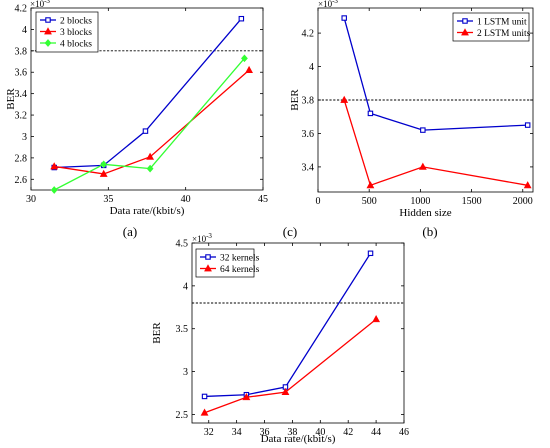 Image resolution: width=550 pixels, height=448 pixels. I want to click on x-axis-label: Hidden size, so click(425, 213).